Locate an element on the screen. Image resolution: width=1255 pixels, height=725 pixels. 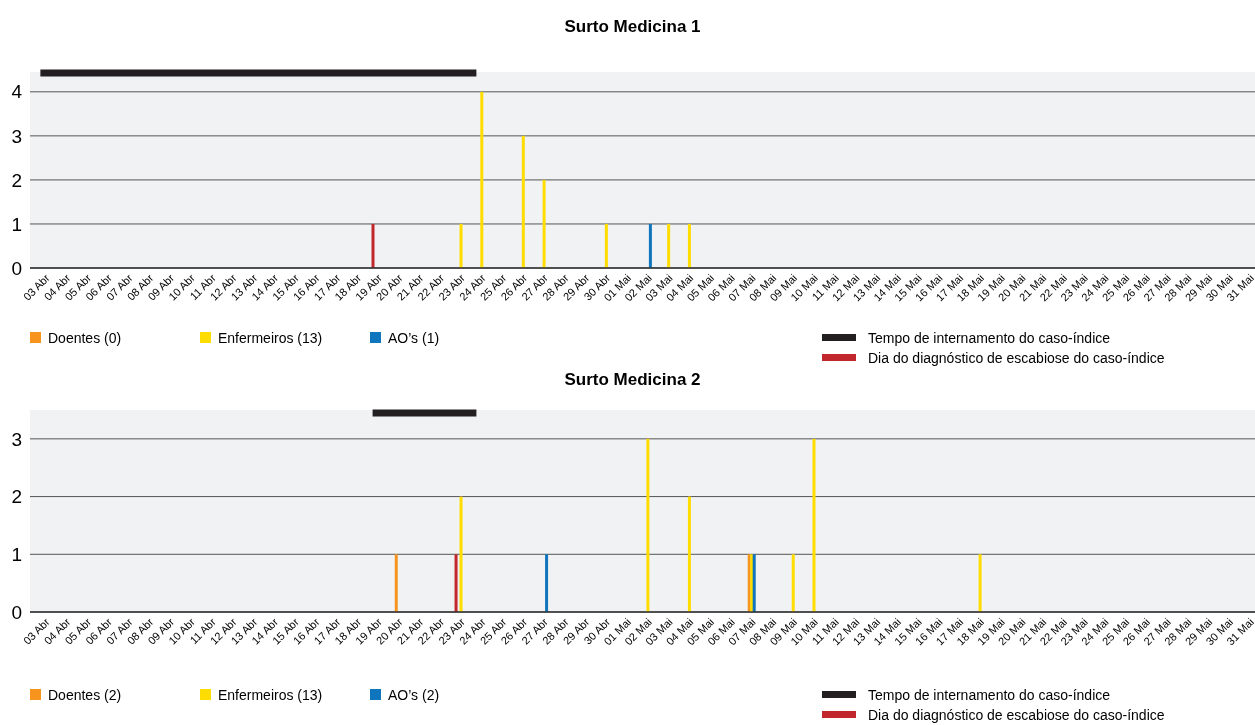
chart-title: Surto Medicina 1 is located at coordinates (632, 26).